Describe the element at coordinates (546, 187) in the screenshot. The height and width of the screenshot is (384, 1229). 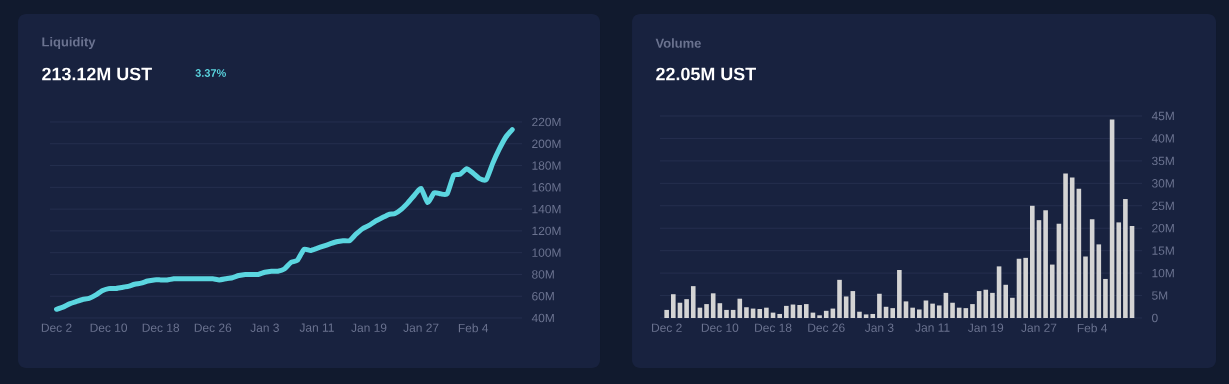
I see `y-tick-label: 160M` at that location.